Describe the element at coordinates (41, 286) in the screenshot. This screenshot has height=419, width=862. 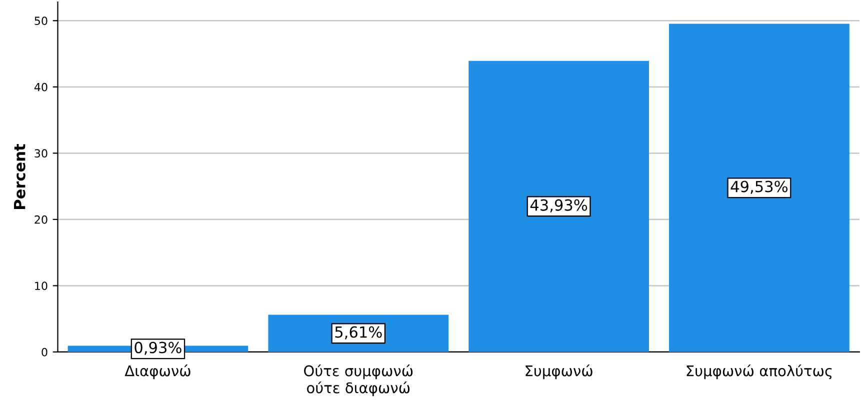
I see `y-tick-label: 10` at that location.